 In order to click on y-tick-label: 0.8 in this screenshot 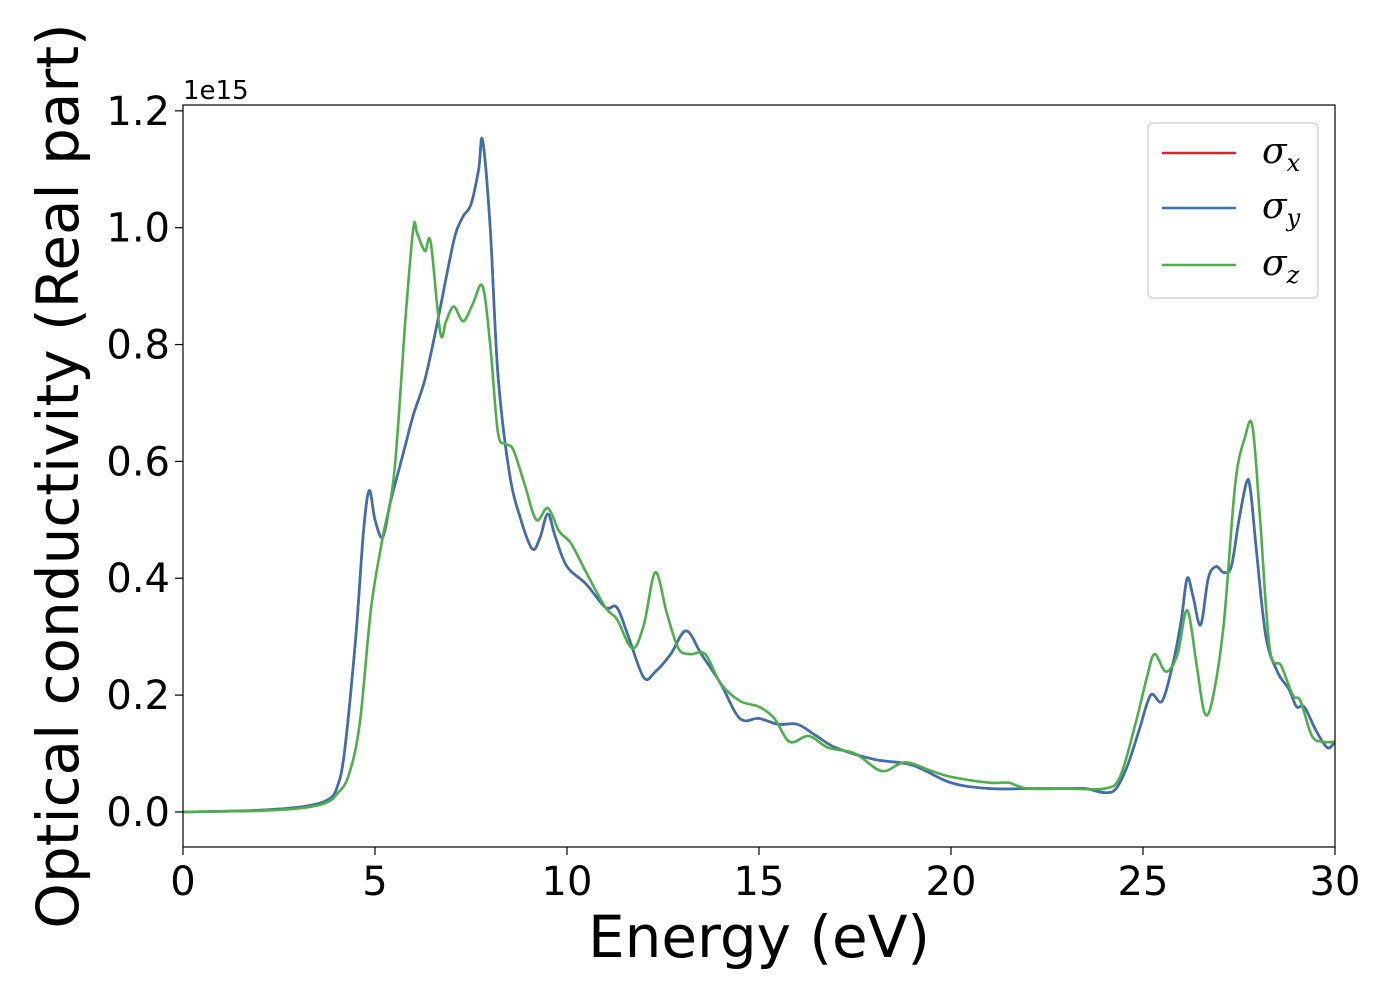, I will do `click(138, 346)`.